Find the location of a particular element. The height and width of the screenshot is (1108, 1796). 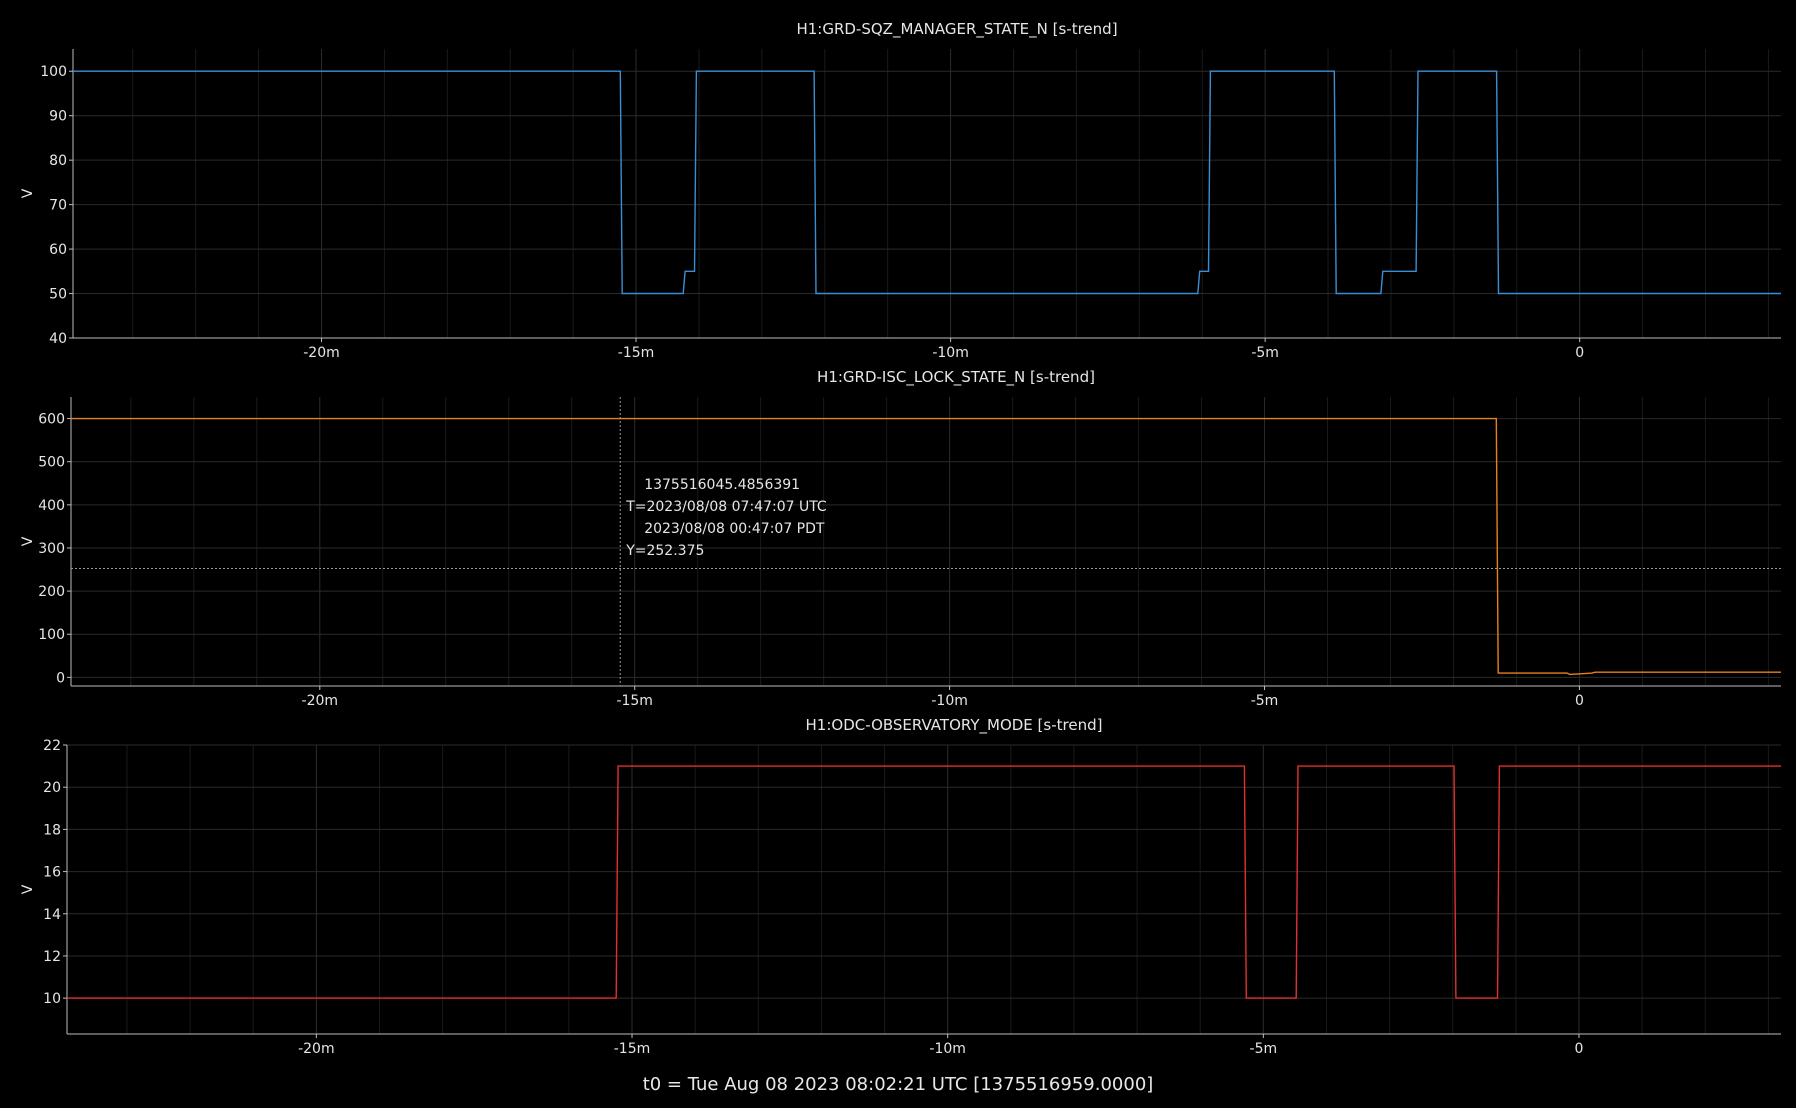

y-tick-label: 200 is located at coordinates (51, 592).